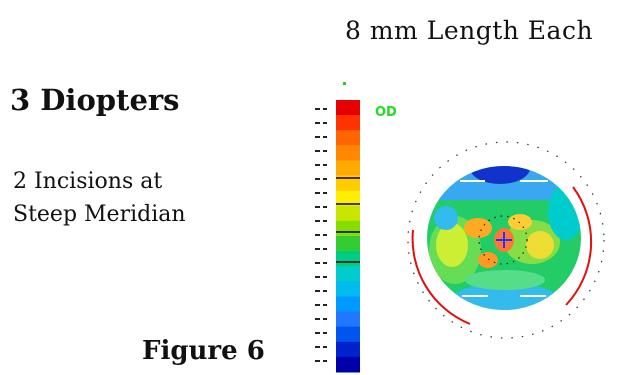 This screenshot has height=375, width=627. Describe the element at coordinates (321, 235) in the screenshot. I see `scale-ticks` at that location.